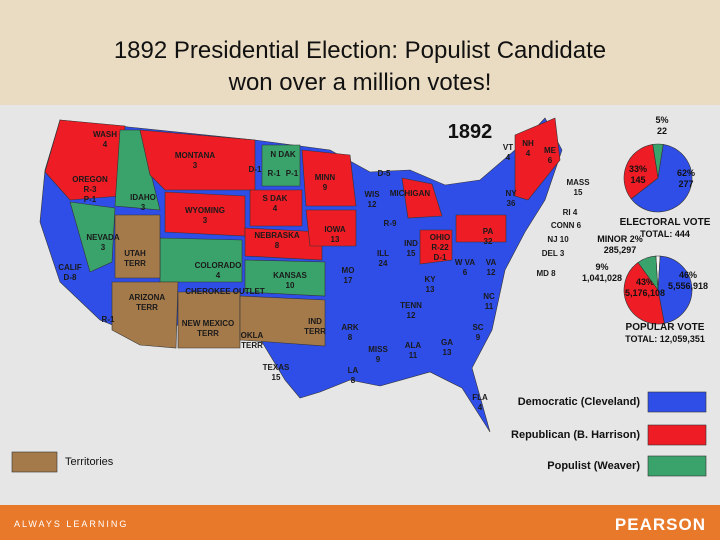 This screenshot has width=720, height=545. Describe the element at coordinates (578, 182) in the screenshot. I see `state-label: MASS` at that location.